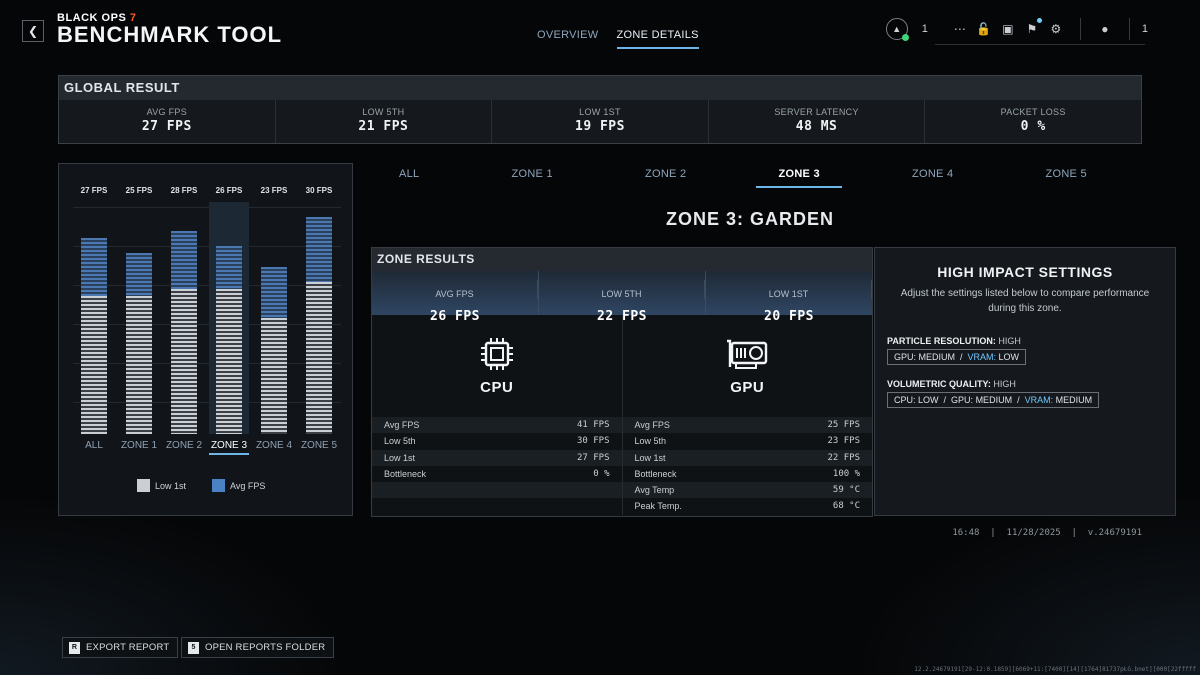  What do you see at coordinates (409, 174) in the screenshot?
I see `tab-all: ALL` at bounding box center [409, 174].